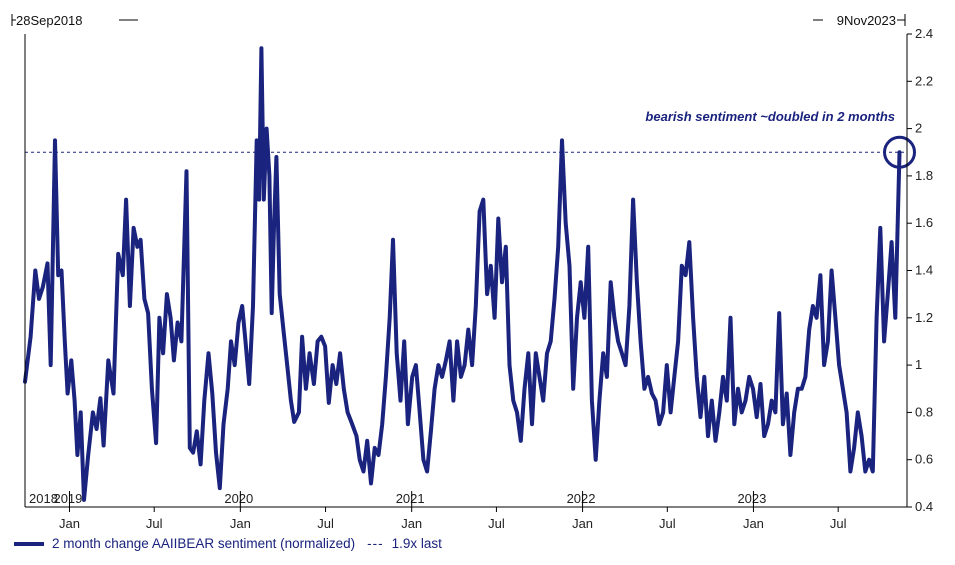 Image resolution: width=955 pixels, height=565 pixels. Describe the element at coordinates (43, 498) in the screenshot. I see `year-label: 2018` at that location.